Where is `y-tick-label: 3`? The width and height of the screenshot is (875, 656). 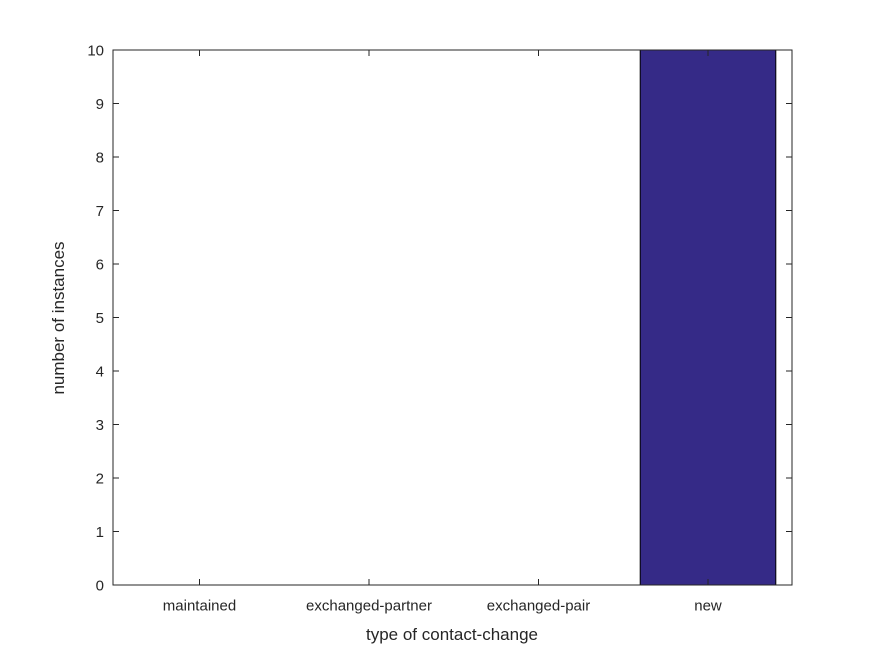
y-tick-label: 3 is located at coordinates (100, 425).